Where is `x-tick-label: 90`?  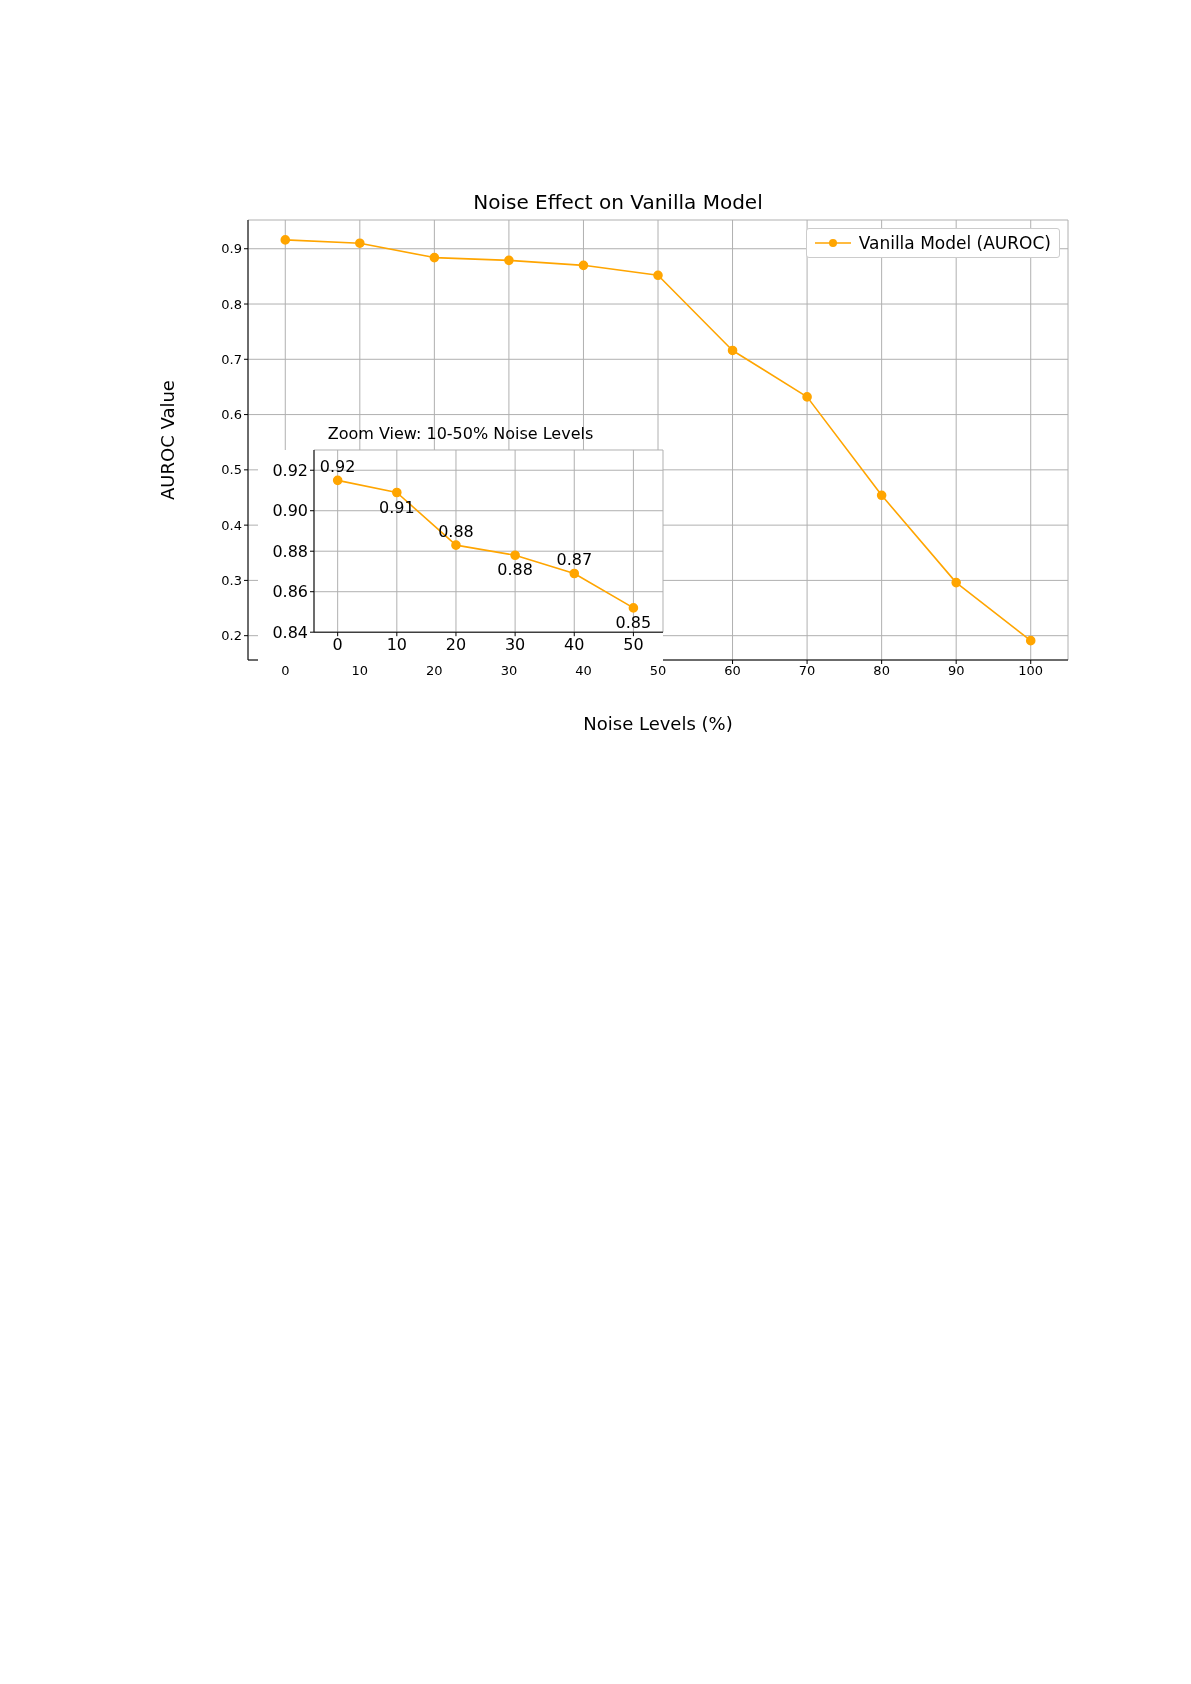
x-tick-label: 90 is located at coordinates (956, 671).